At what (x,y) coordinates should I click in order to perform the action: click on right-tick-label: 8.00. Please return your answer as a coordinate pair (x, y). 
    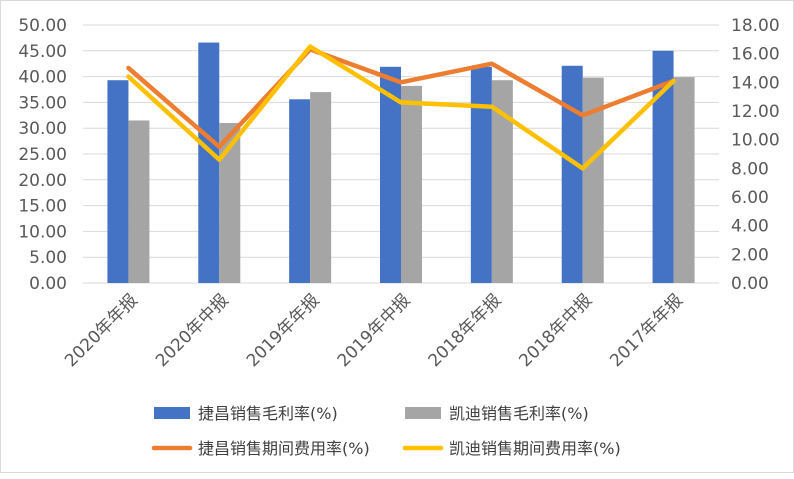
    Looking at the image, I should click on (750, 169).